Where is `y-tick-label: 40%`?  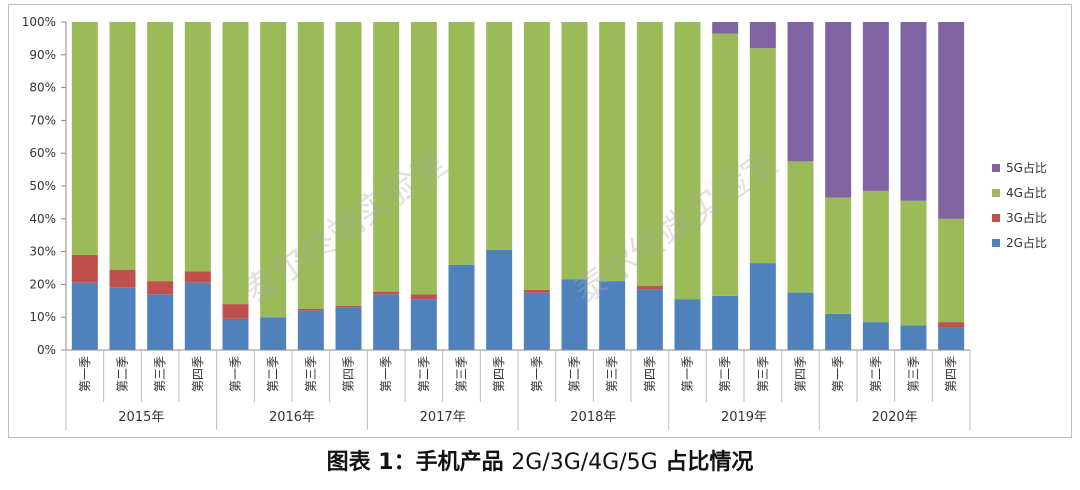
y-tick-label: 40% is located at coordinates (42, 219).